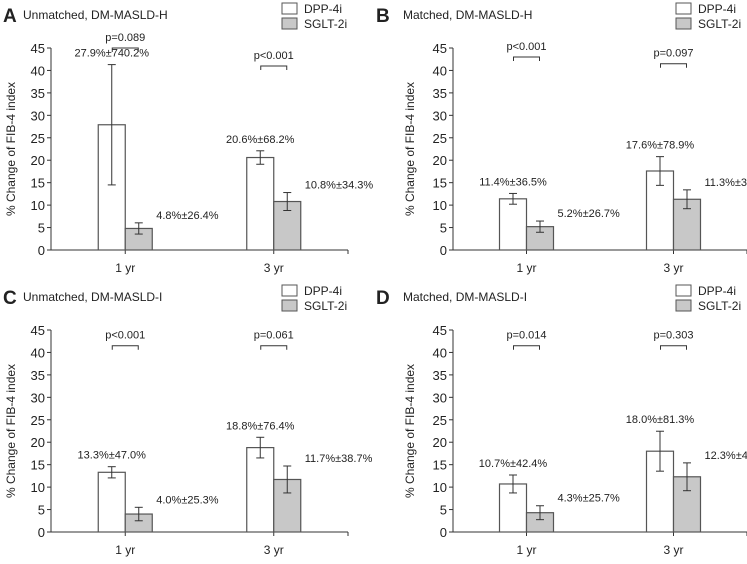 The height and width of the screenshot is (564, 747). What do you see at coordinates (589, 214) in the screenshot?
I see `data-label-sglt: 5.2%±26.7%` at bounding box center [589, 214].